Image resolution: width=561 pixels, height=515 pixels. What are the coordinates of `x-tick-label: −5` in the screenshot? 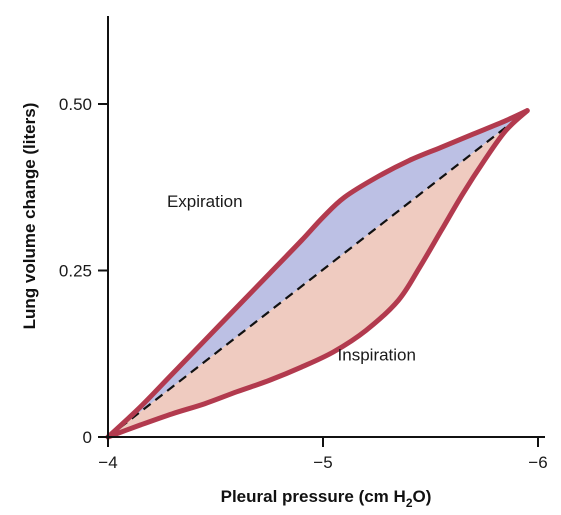 It's located at (322, 462).